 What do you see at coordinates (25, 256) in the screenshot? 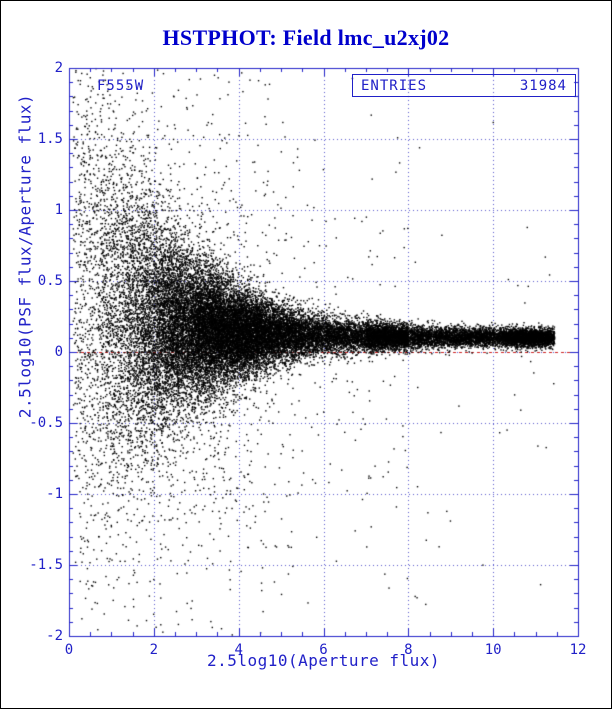
I see `y-axis-label: 2.5log10(PSF flux/Aperture flux)` at bounding box center [25, 256].